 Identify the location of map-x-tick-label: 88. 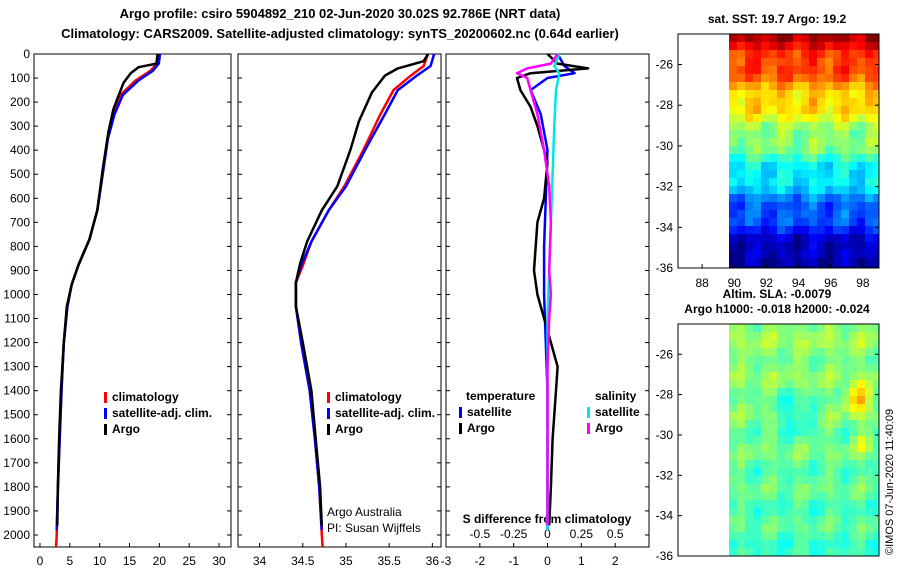
(702, 283).